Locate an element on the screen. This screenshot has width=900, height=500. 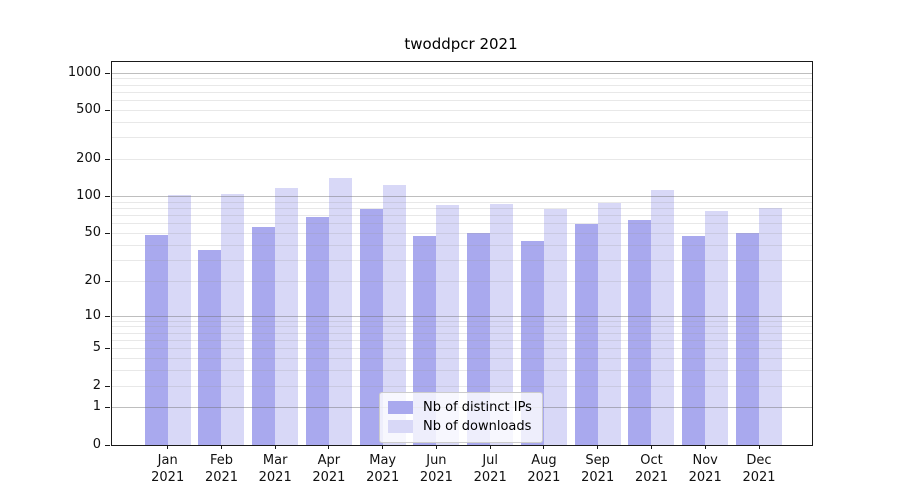
bar-apr-distinct-ips is located at coordinates (317, 330).